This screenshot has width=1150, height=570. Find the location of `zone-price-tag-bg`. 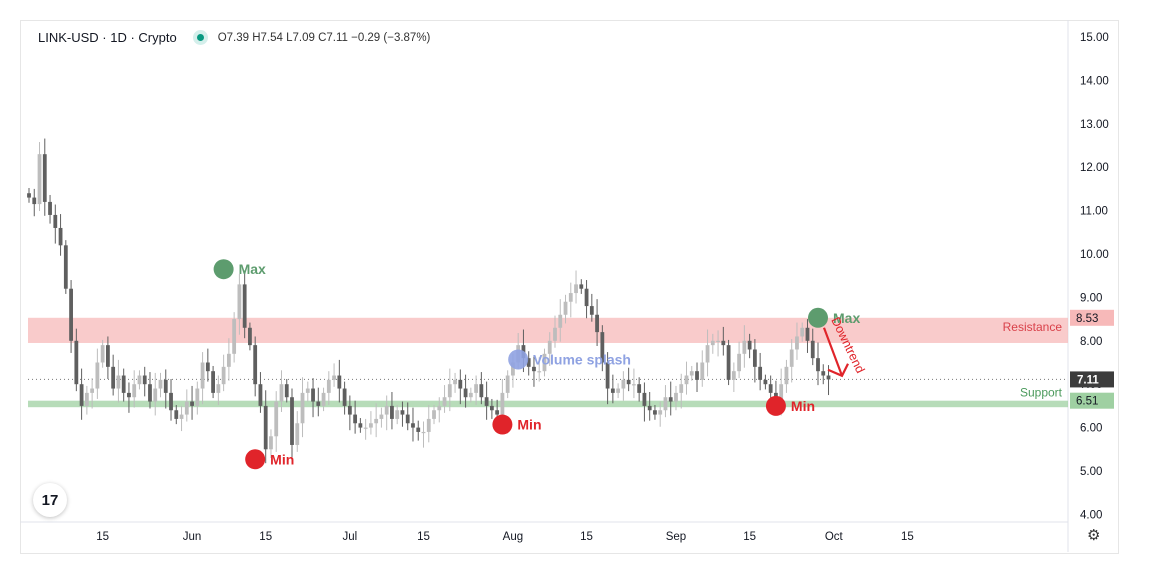

zone-price-tag-bg is located at coordinates (1092, 400).